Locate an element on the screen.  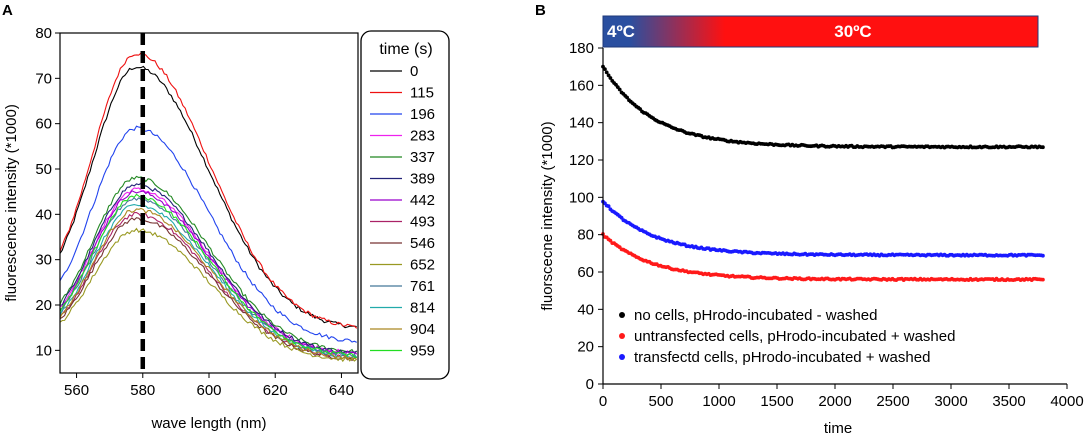
cold-temperature-label: 4ºC is located at coordinates (621, 31).